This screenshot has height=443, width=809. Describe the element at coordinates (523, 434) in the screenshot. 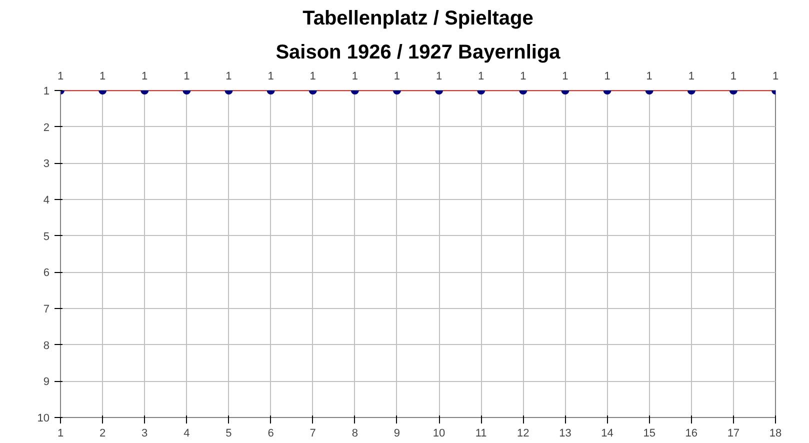

I see `x-tick-label: 12` at that location.